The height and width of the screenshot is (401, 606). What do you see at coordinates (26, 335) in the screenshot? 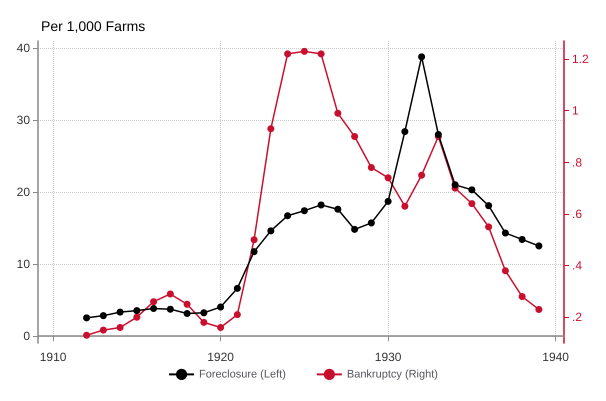
I see `y-tick-label: 0` at bounding box center [26, 335].